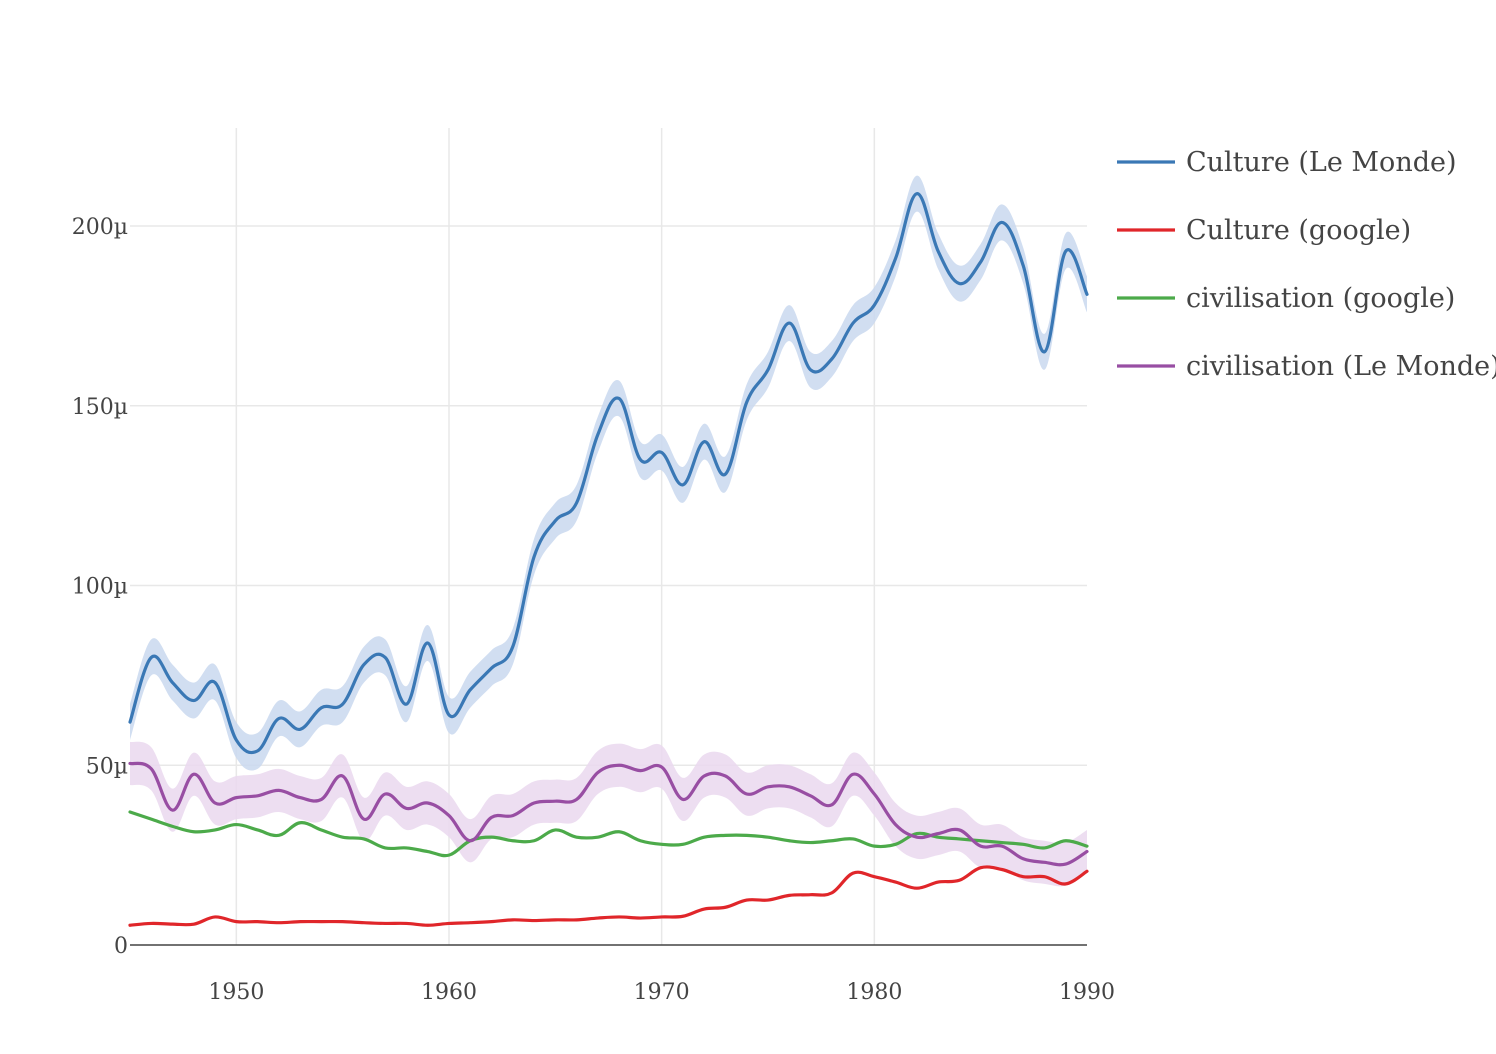  I want to click on legend-label-3: civilisation (Le Monde), so click(1341, 366).